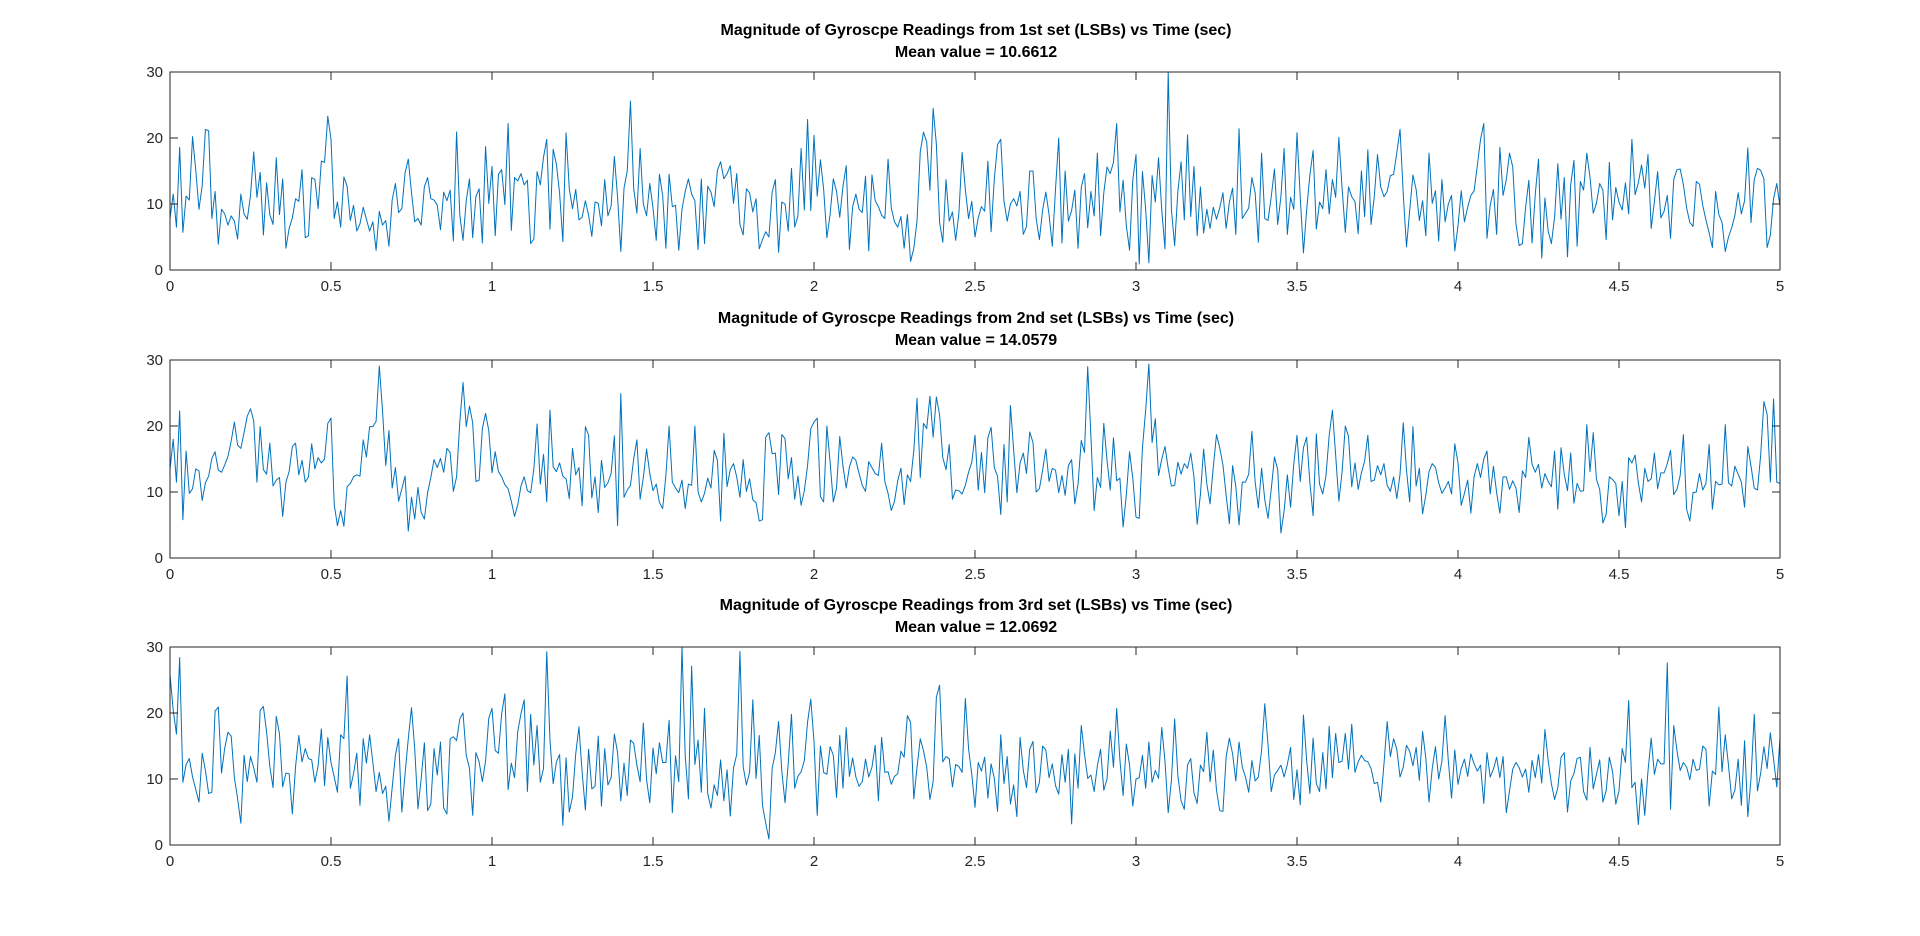 Image resolution: width=1920 pixels, height=936 pixels. What do you see at coordinates (1619, 286) in the screenshot?
I see `subplot-1-xtick-label: 4.5` at bounding box center [1619, 286].